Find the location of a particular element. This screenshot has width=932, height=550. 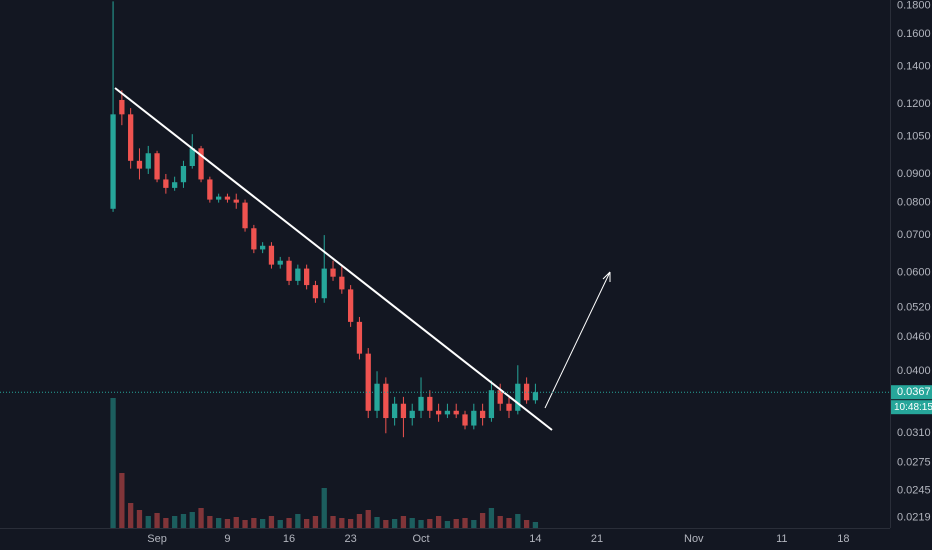

x-tick-label: Nov is located at coordinates (694, 539).